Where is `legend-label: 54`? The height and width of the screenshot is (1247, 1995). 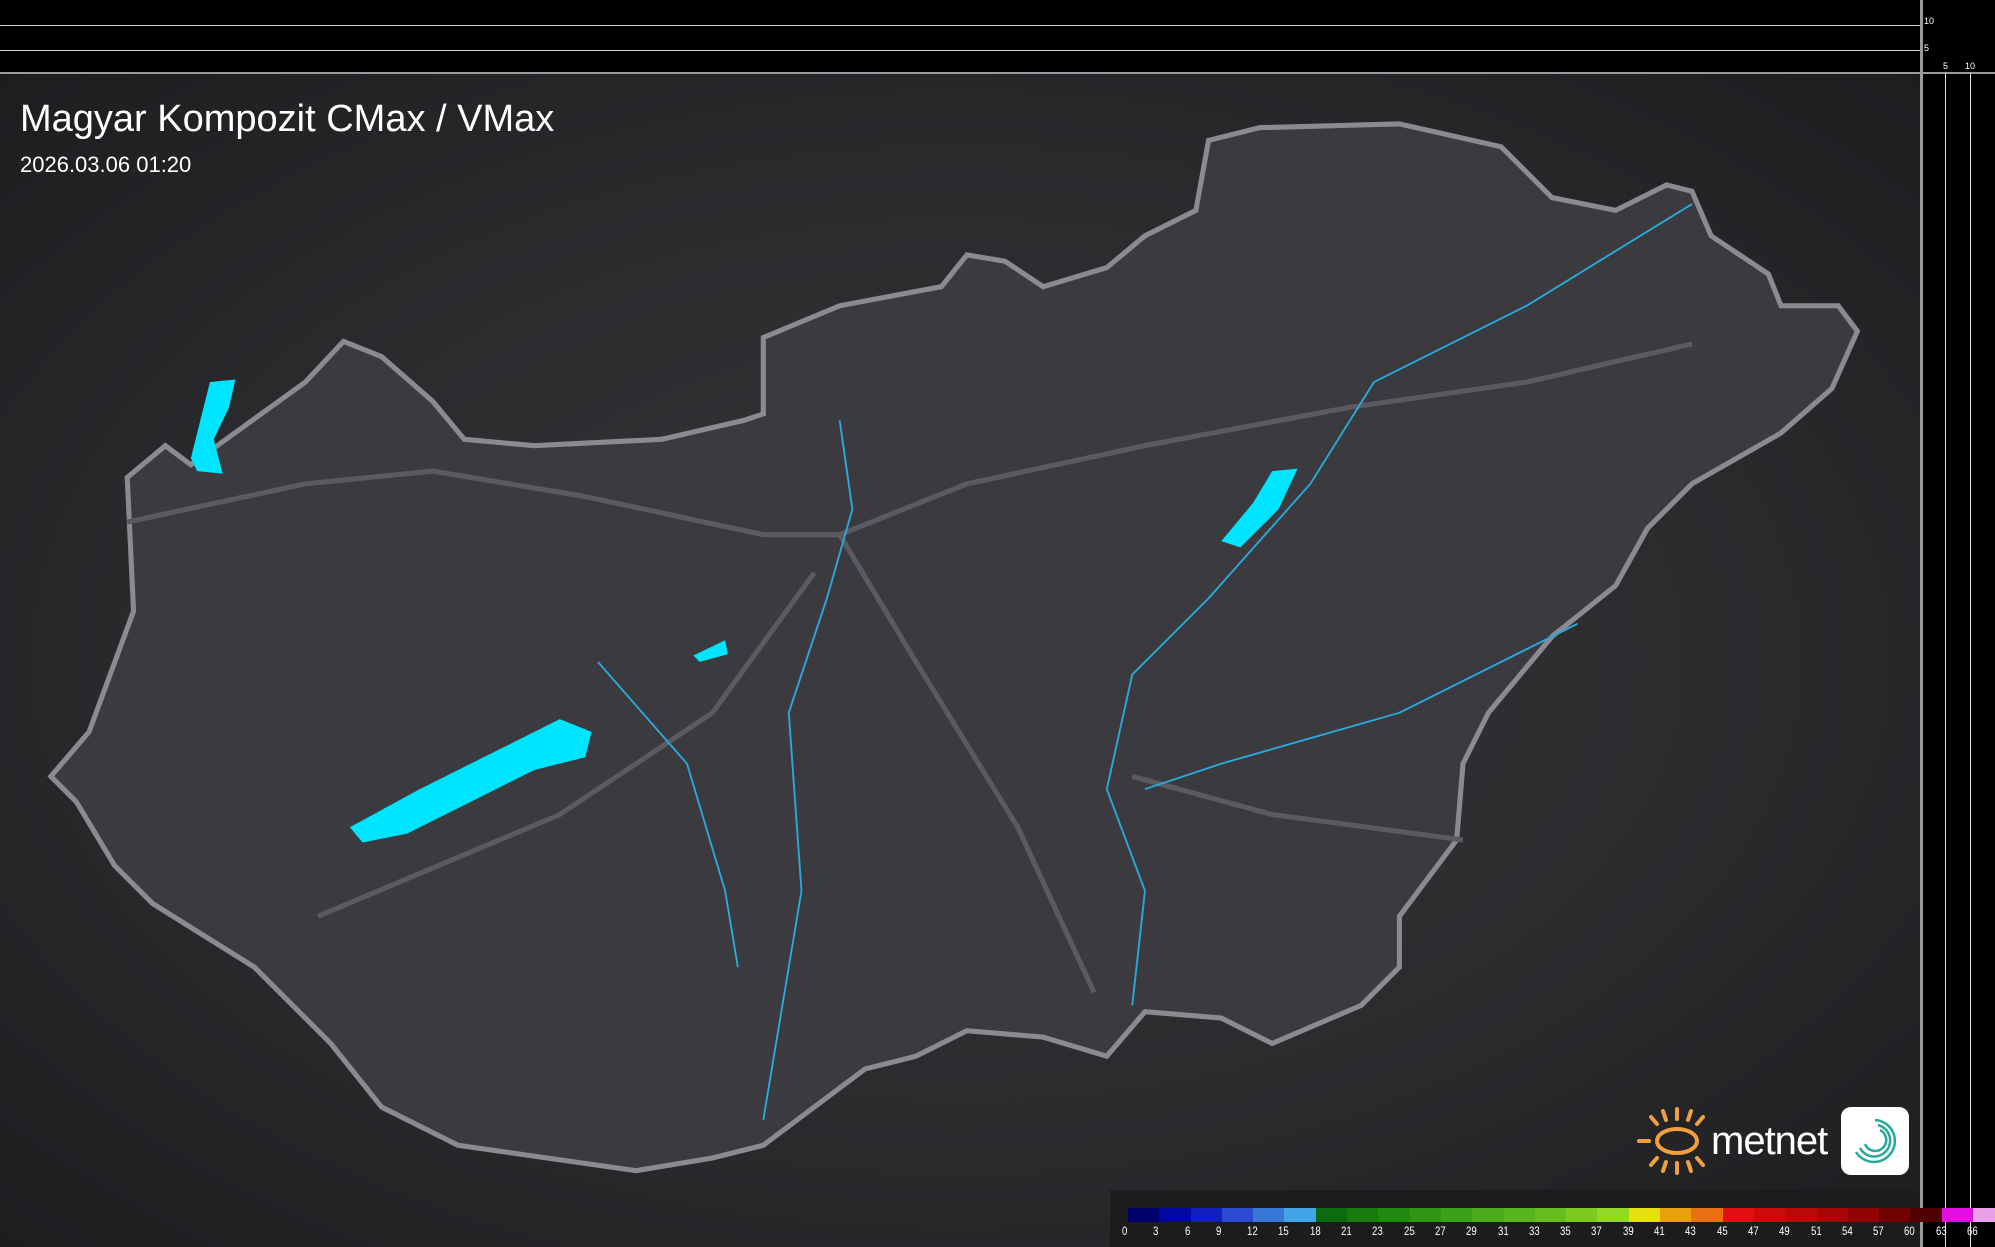
legend-label: 54 is located at coordinates (1847, 1231).